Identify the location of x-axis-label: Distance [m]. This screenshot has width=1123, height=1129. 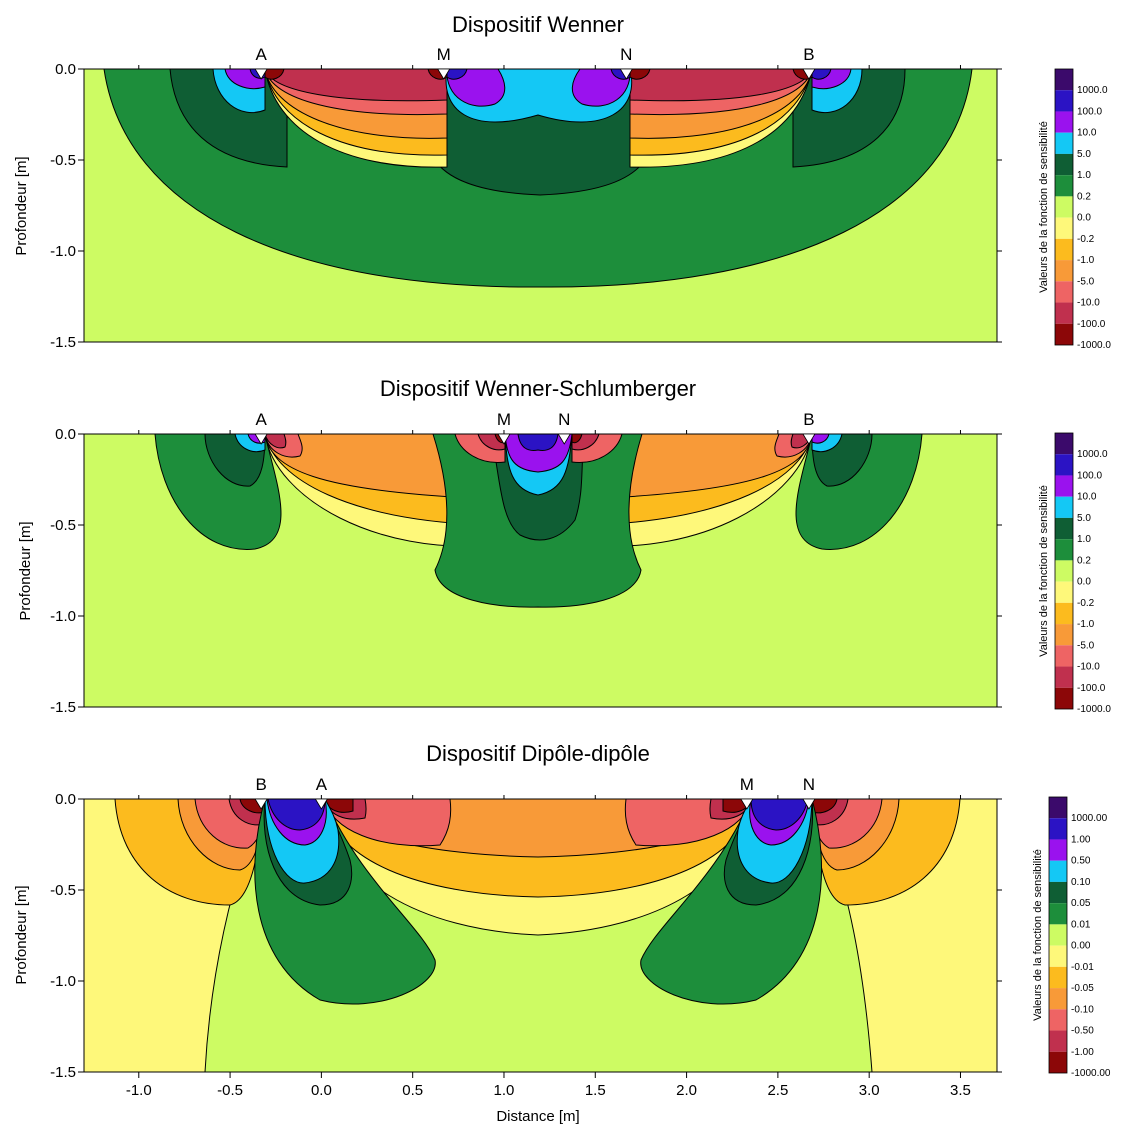
(537, 1116).